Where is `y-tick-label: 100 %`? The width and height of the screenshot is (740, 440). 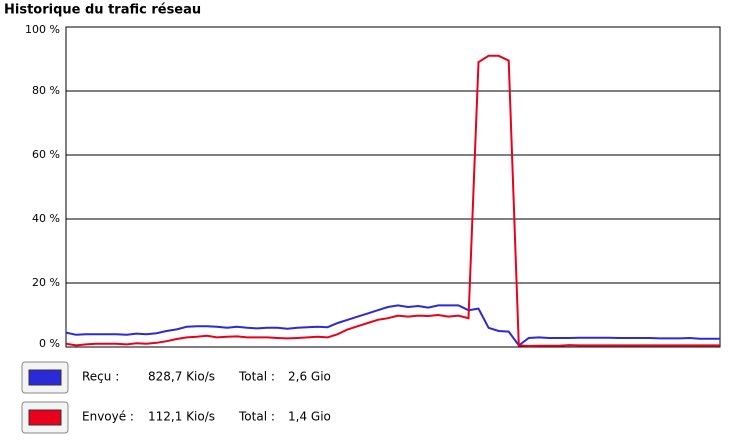 y-tick-label: 100 % is located at coordinates (42, 29).